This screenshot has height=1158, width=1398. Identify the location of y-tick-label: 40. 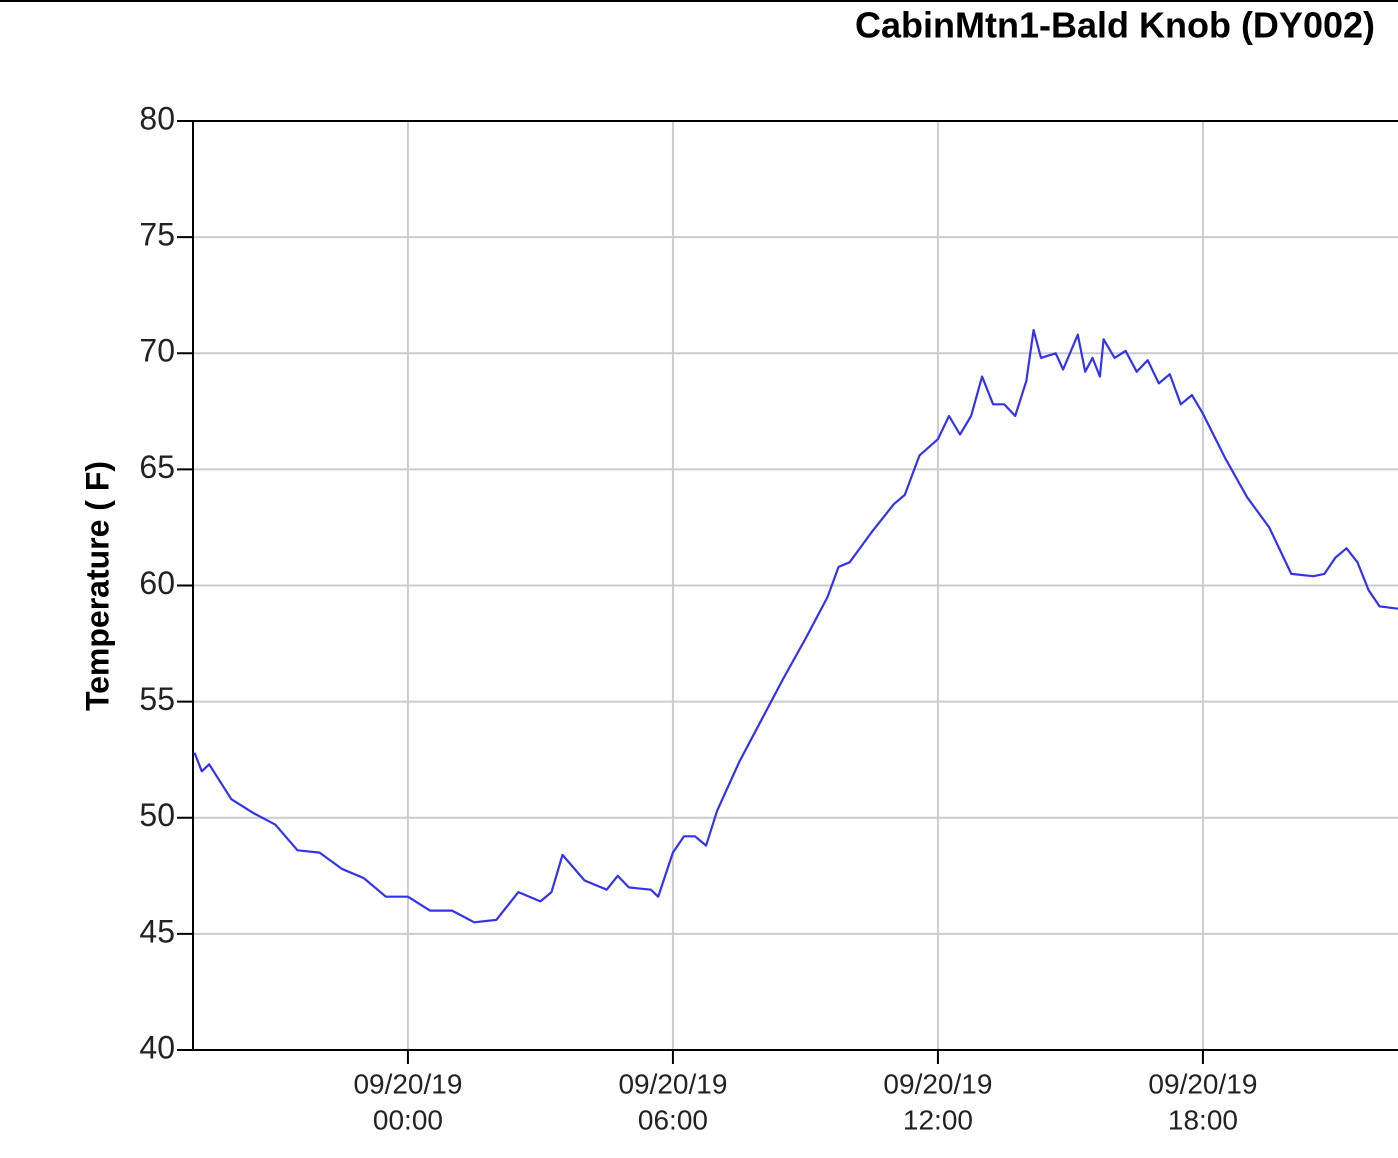
(157, 1047).